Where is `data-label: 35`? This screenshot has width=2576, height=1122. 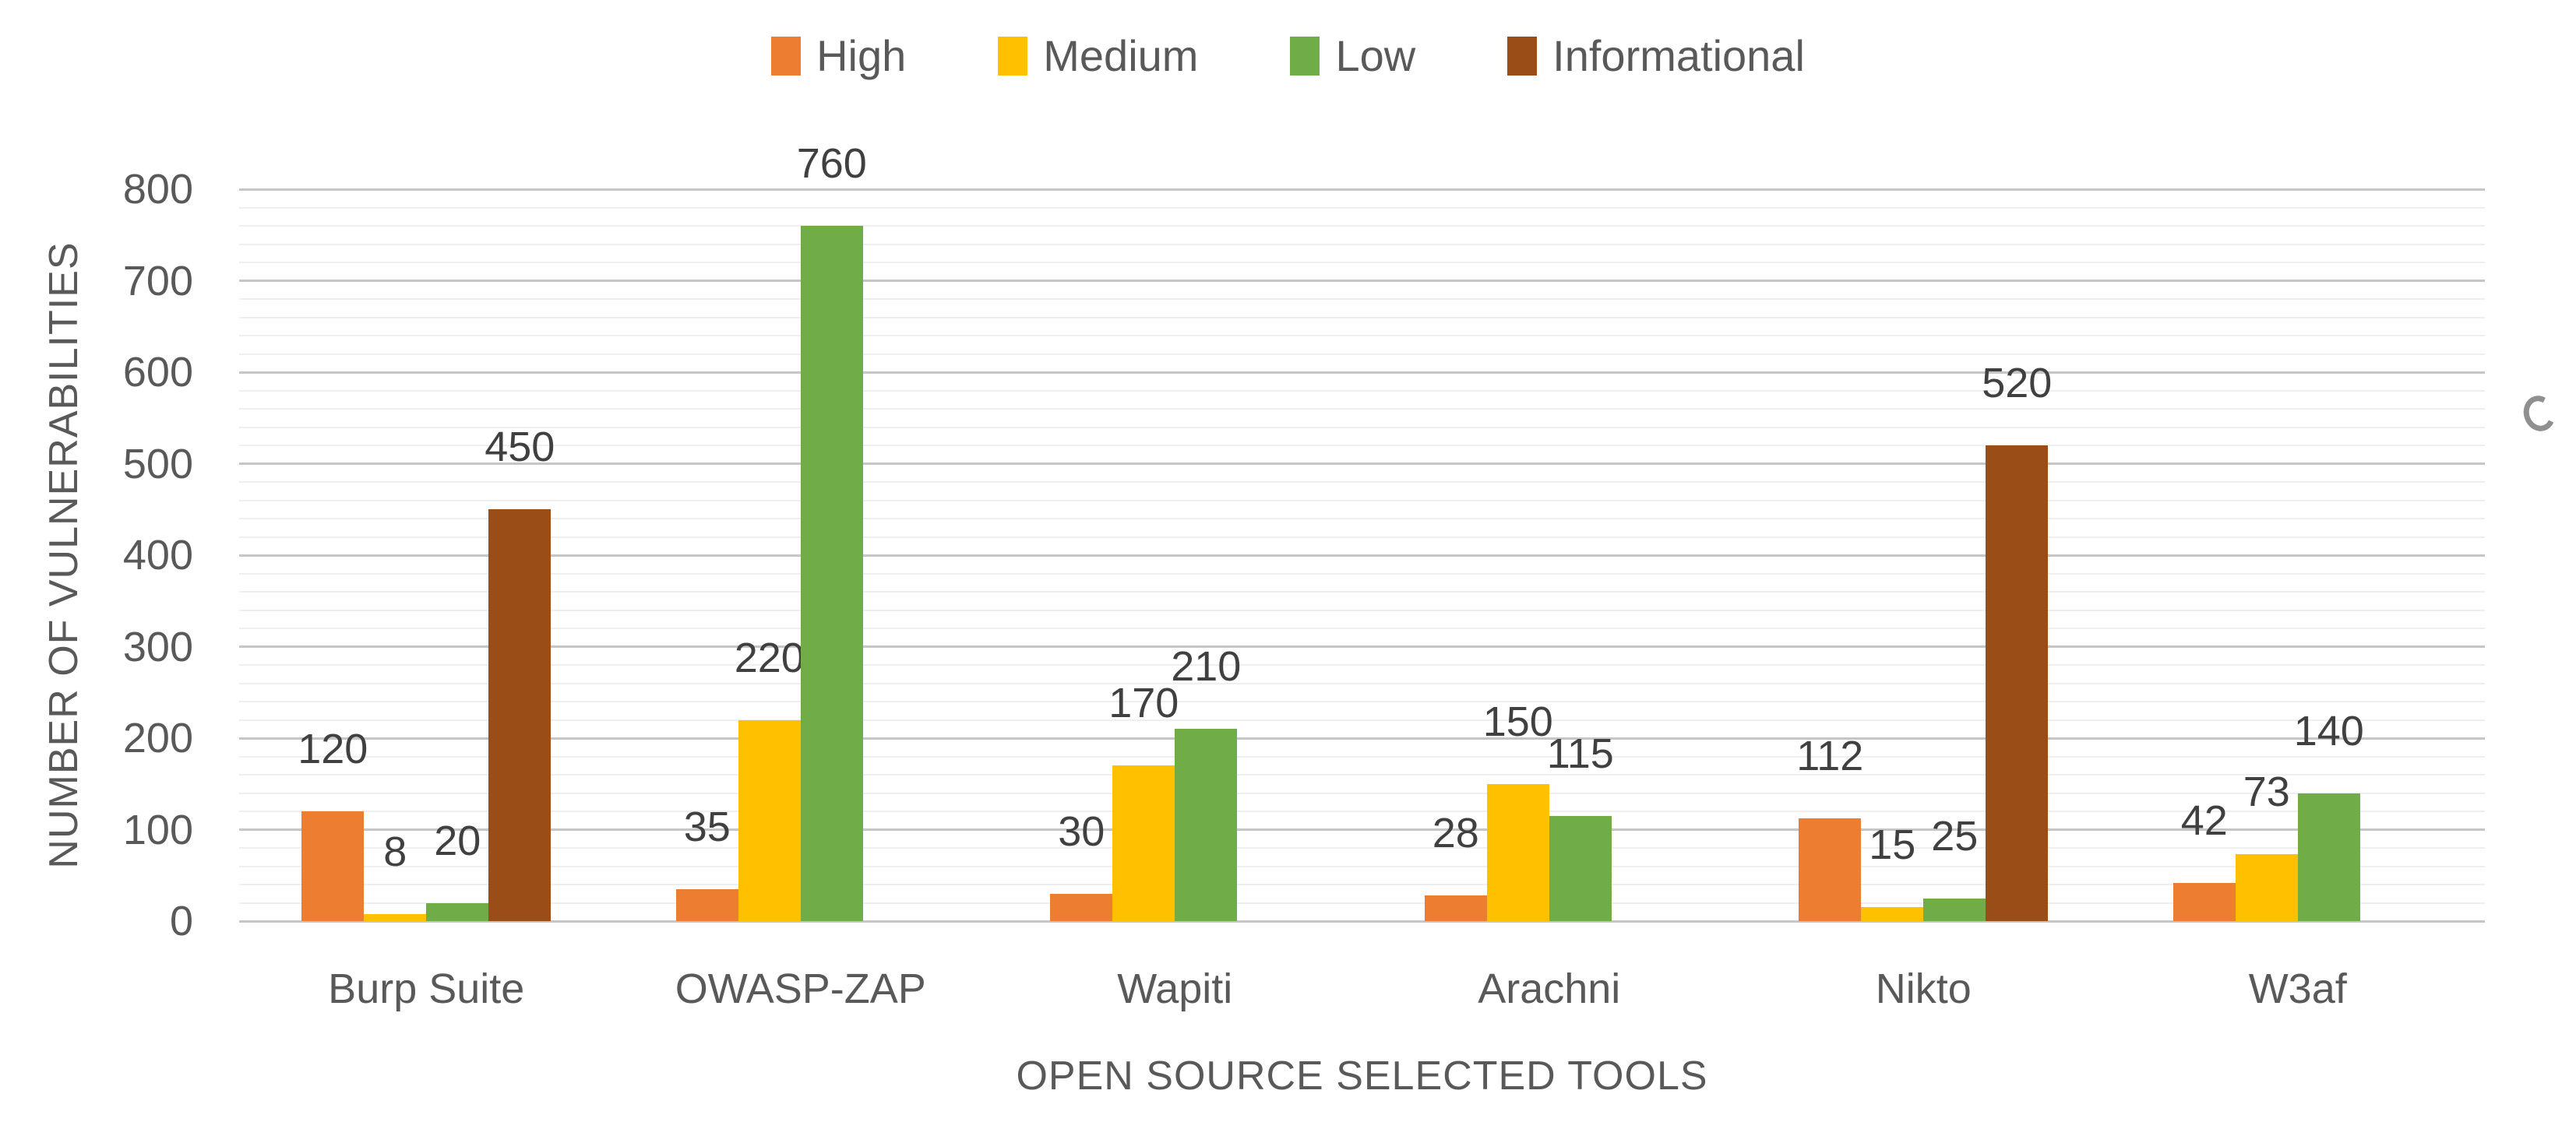
data-label: 35 is located at coordinates (707, 826).